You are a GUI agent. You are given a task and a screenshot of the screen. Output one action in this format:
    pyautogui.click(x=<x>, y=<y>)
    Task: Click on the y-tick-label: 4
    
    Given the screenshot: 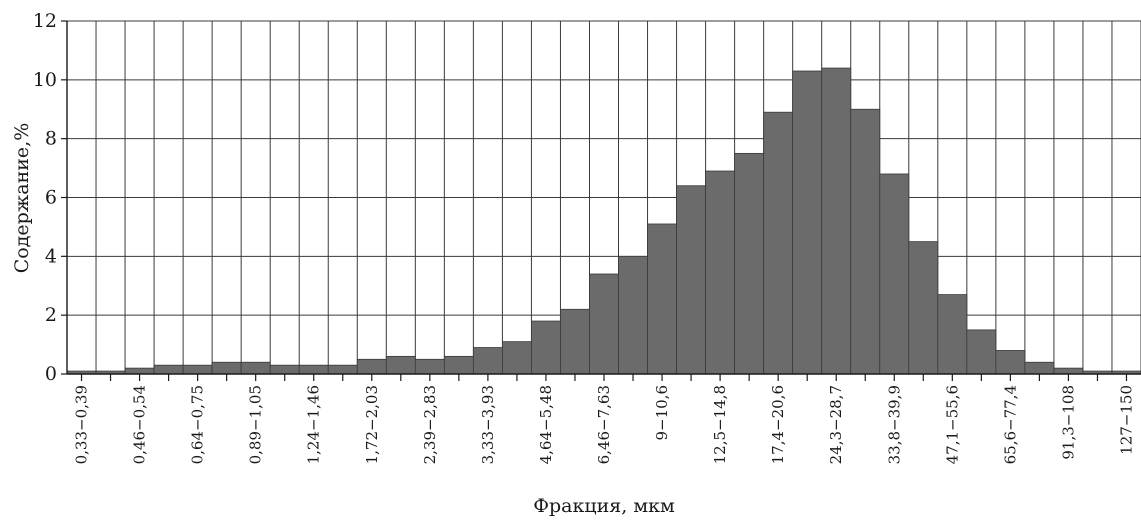 What is the action you would take?
    pyautogui.click(x=51, y=256)
    